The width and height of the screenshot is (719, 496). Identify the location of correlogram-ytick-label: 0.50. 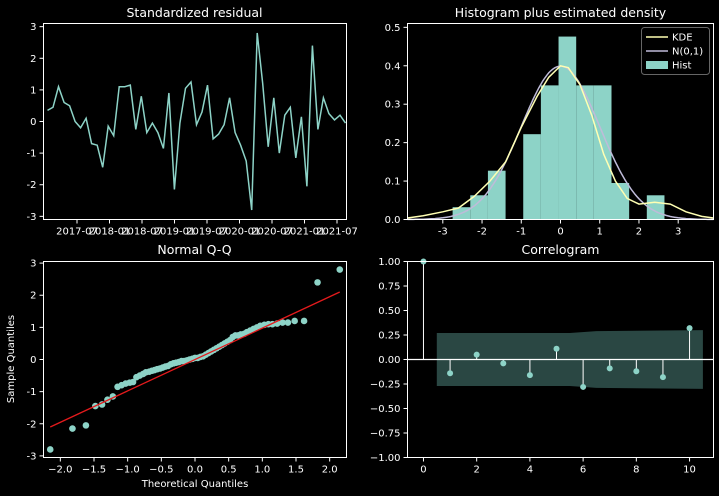
(389, 311).